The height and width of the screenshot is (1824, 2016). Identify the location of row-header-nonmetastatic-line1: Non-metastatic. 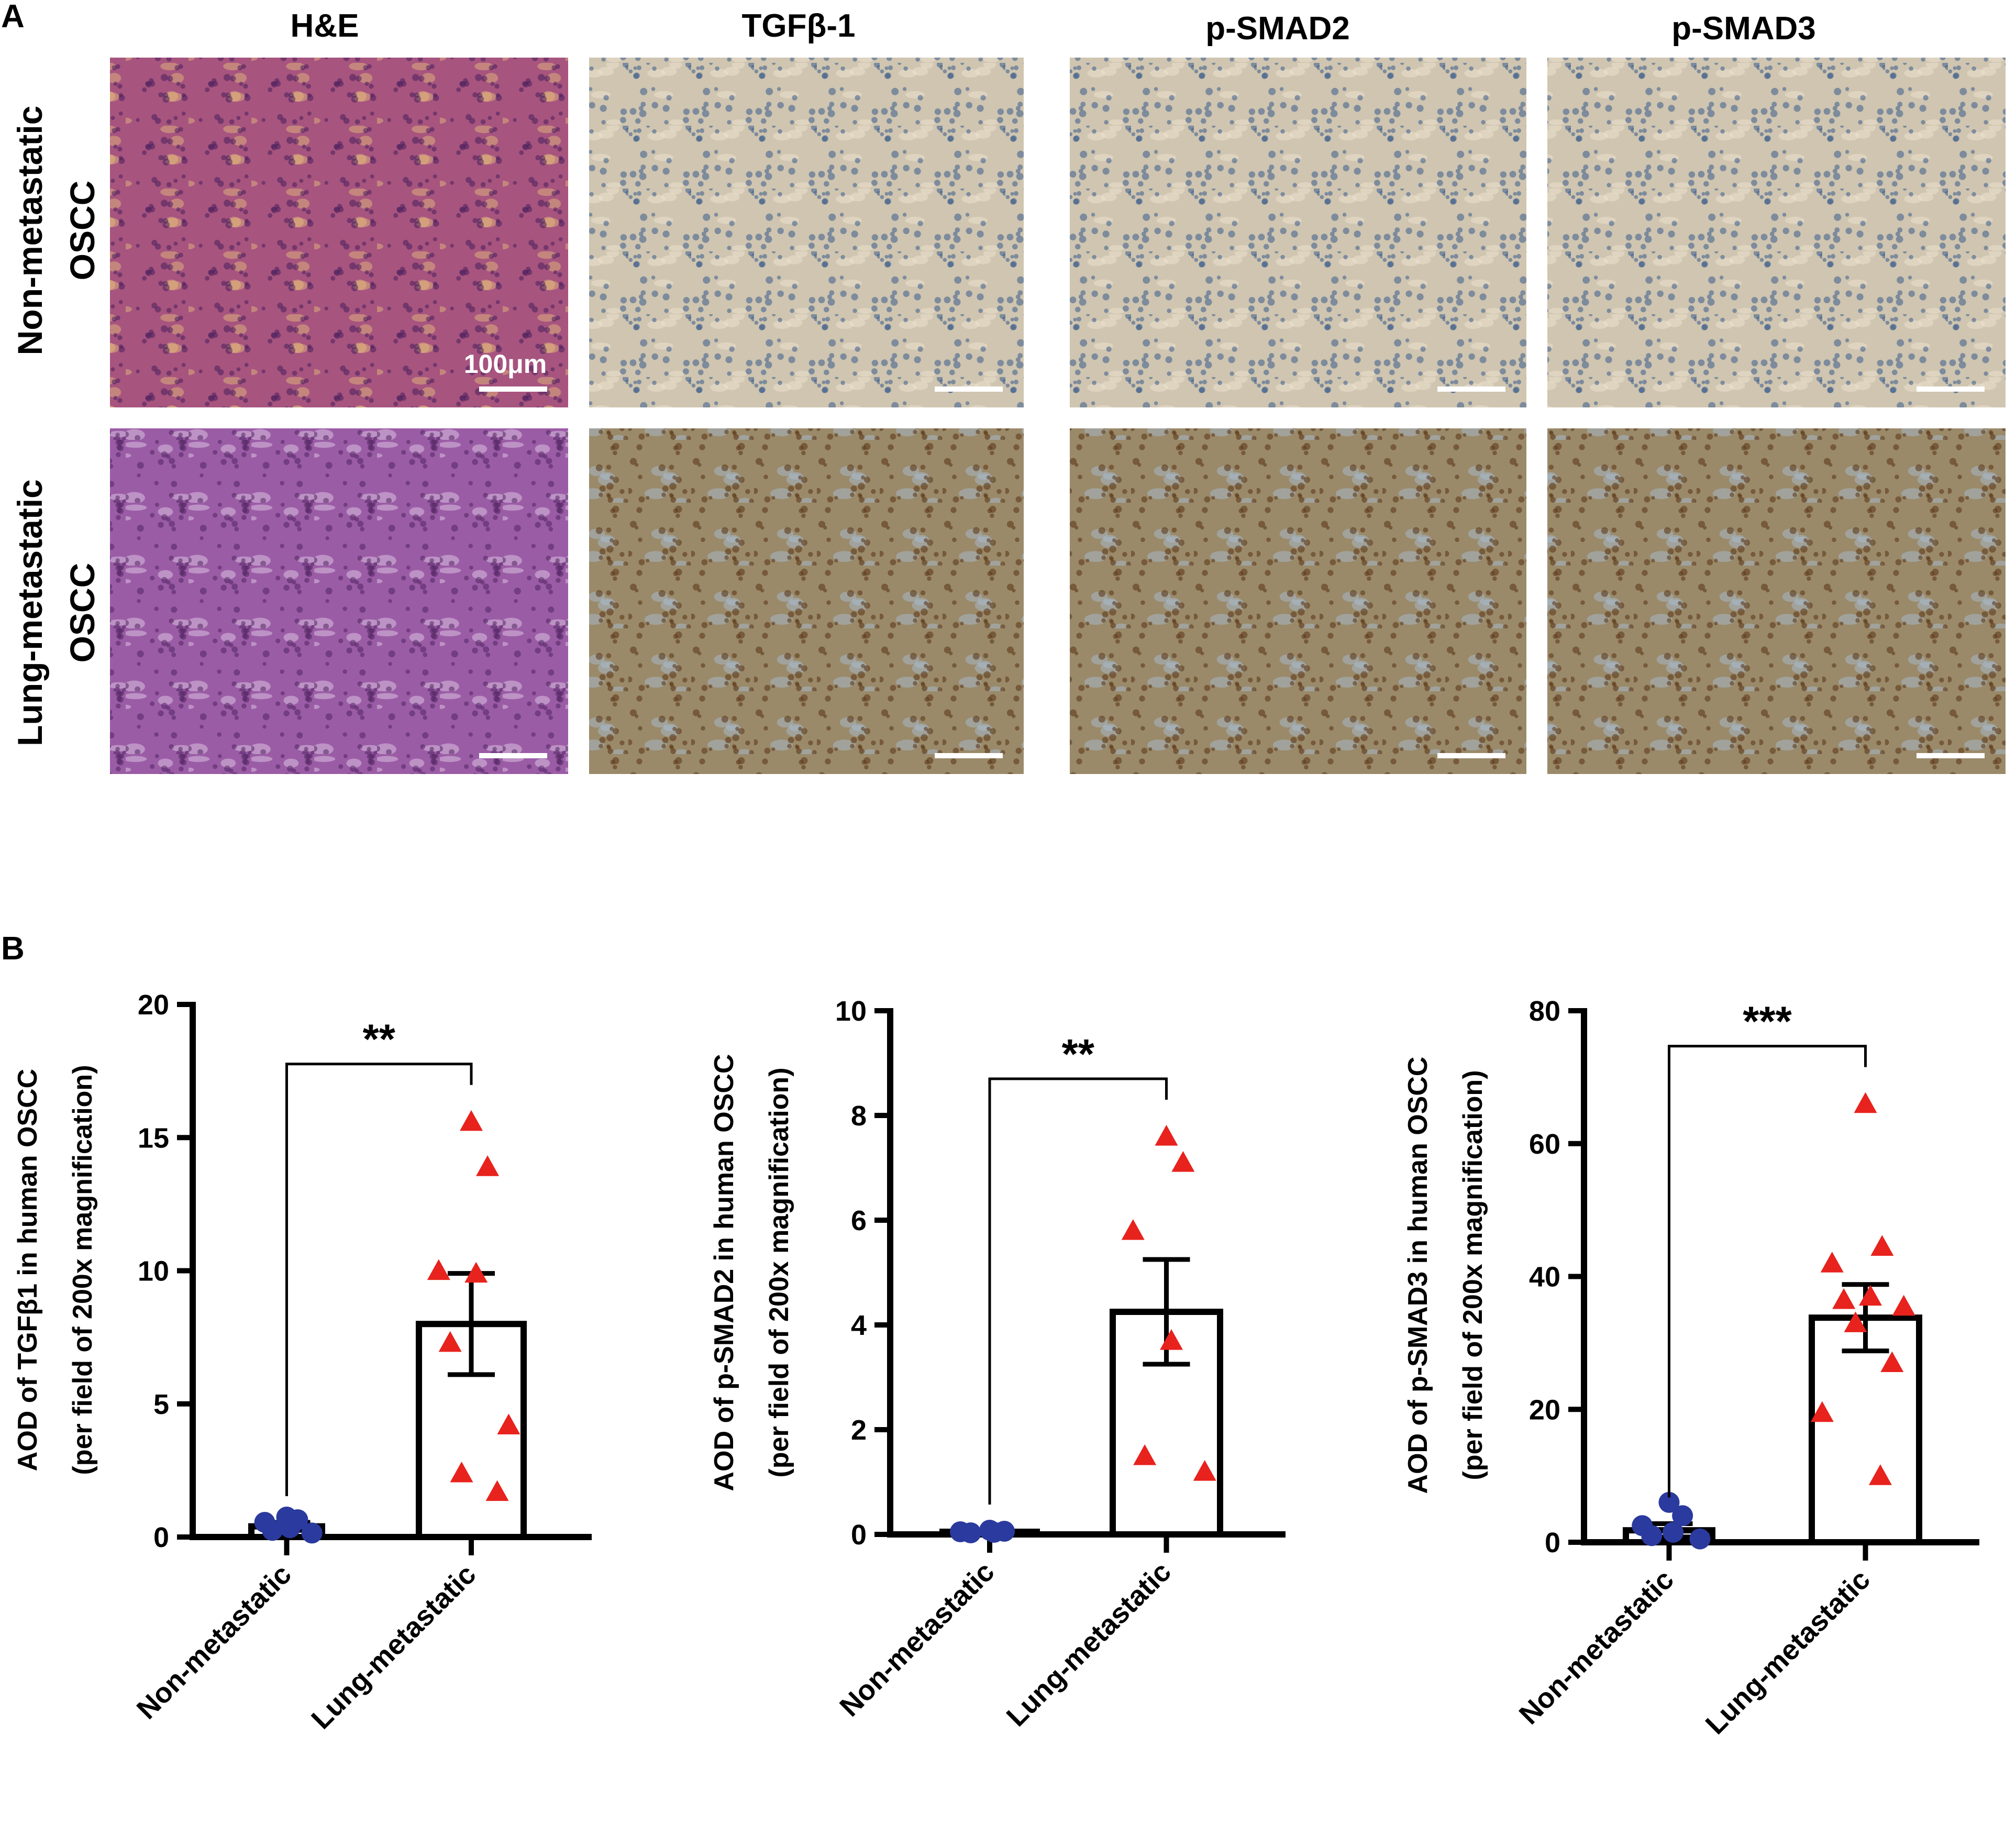
(30, 231).